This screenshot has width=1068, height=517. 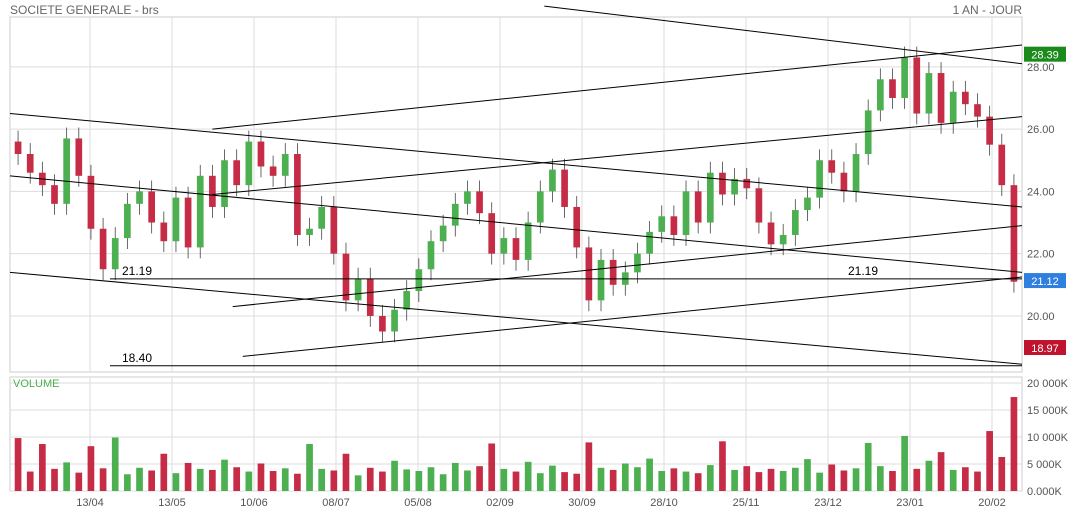 I want to click on x-tick-label: 23/12, so click(x=828, y=503).